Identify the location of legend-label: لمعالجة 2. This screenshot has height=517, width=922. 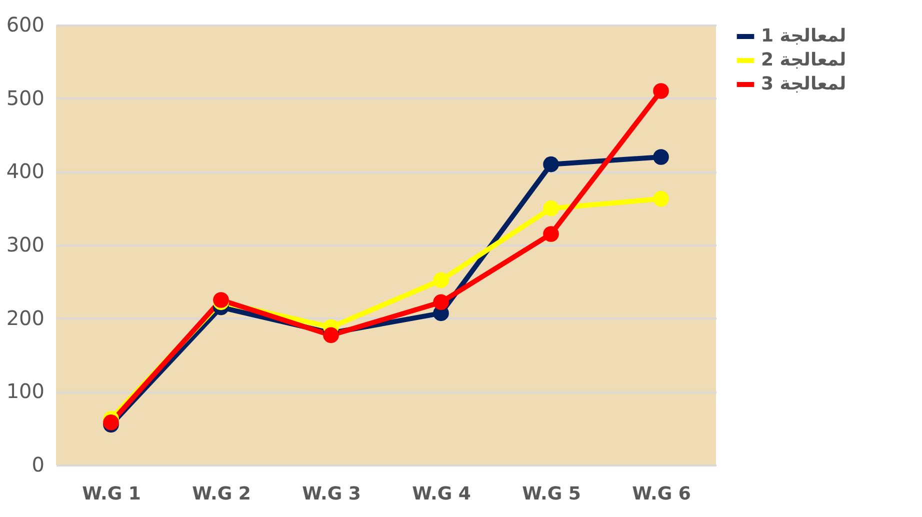
(803, 60).